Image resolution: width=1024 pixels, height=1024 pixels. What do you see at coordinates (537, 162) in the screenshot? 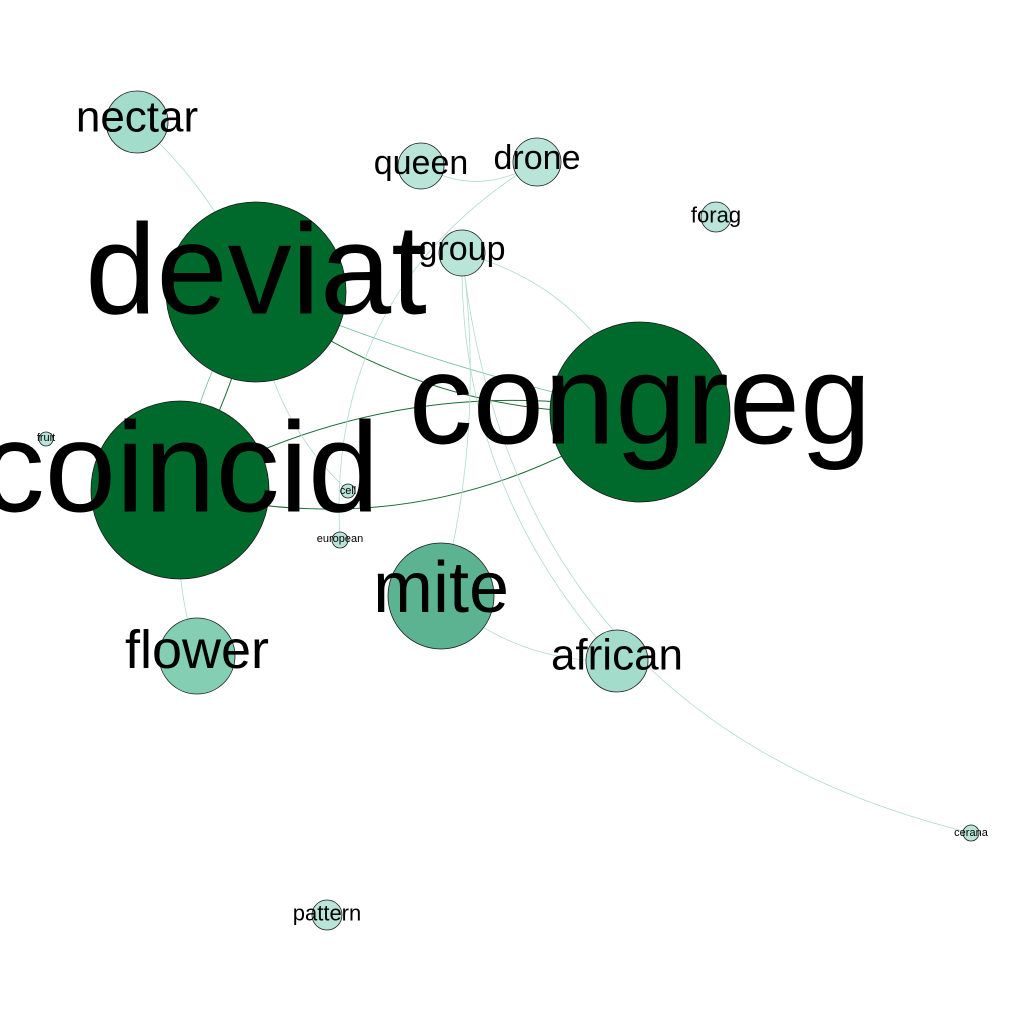
I see `node-drone` at bounding box center [537, 162].